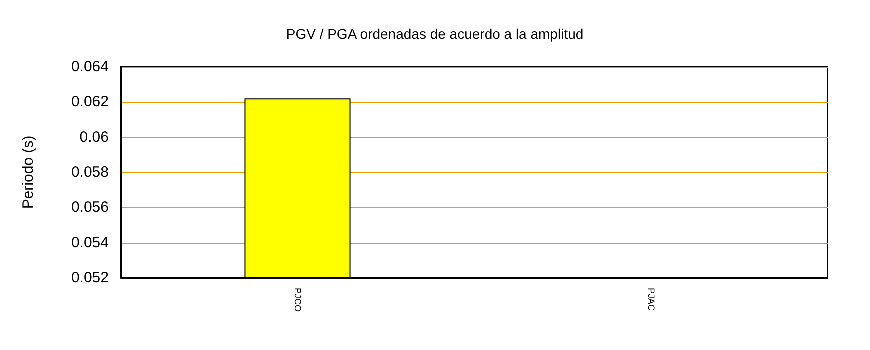 The height and width of the screenshot is (350, 870). I want to click on y-tick-label: 0.056, so click(90, 207).